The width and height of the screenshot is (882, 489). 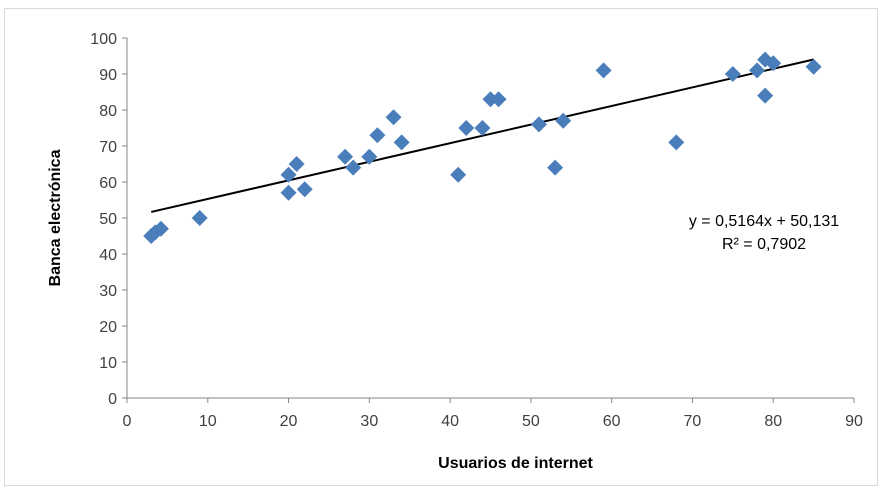 I want to click on y-tick-label: 20, so click(x=108, y=327).